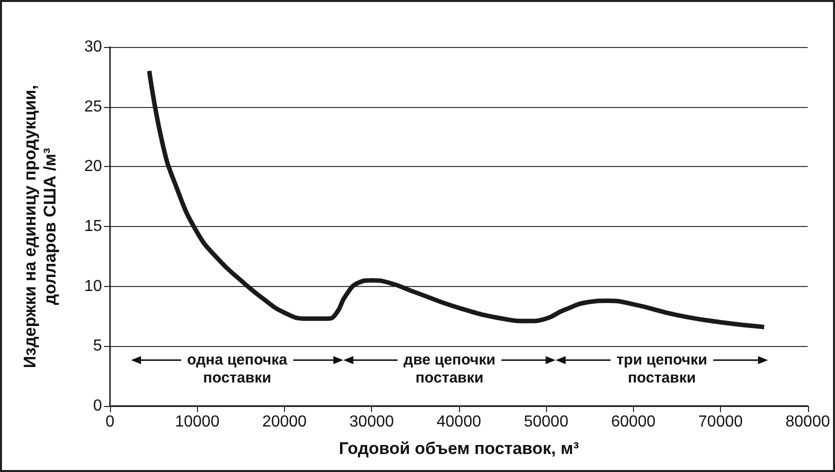 Image resolution: width=835 pixels, height=472 pixels. I want to click on x-tick-label: 50000, so click(546, 422).